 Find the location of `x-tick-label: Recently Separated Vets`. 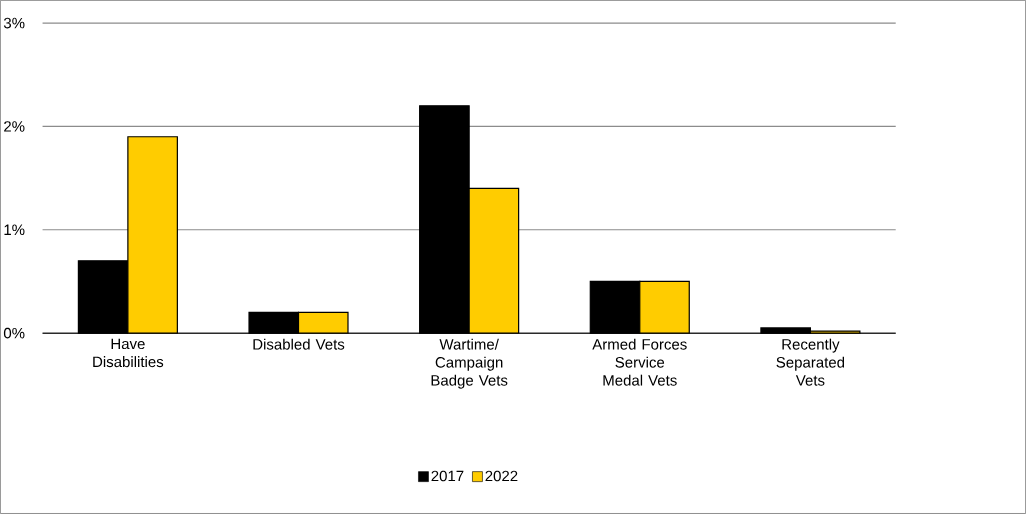

x-tick-label: Recently Separated Vets is located at coordinates (810, 362).